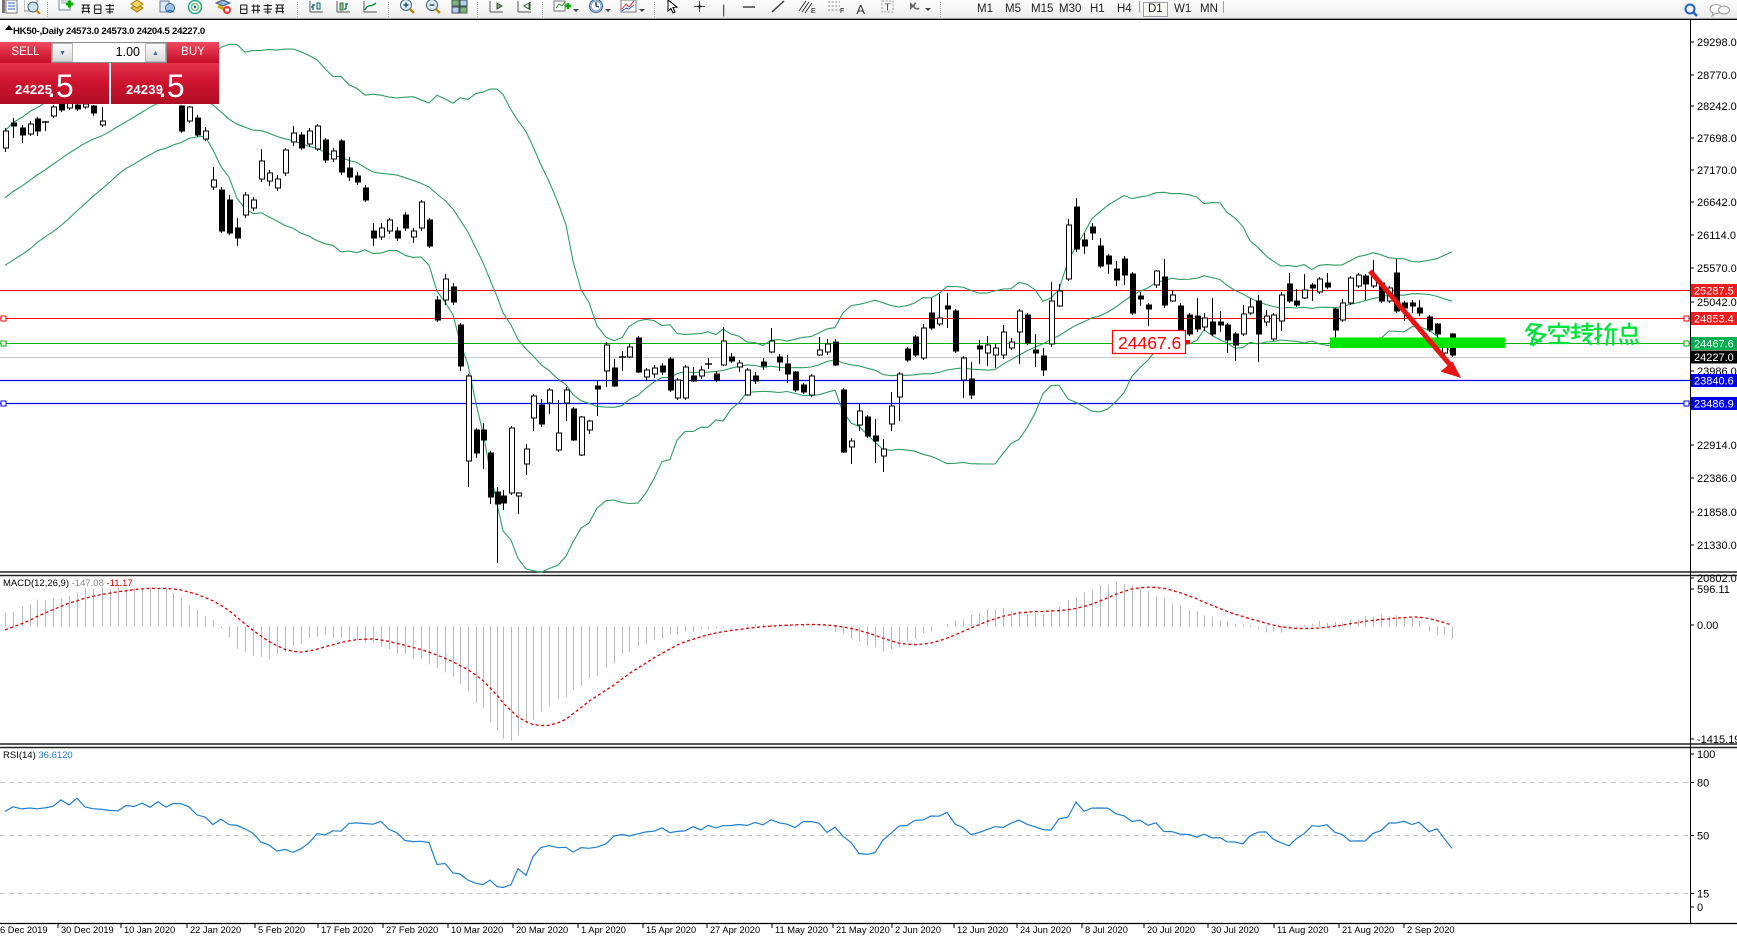  What do you see at coordinates (1717, 479) in the screenshot?
I see `svg-text: 22386.0` at bounding box center [1717, 479].